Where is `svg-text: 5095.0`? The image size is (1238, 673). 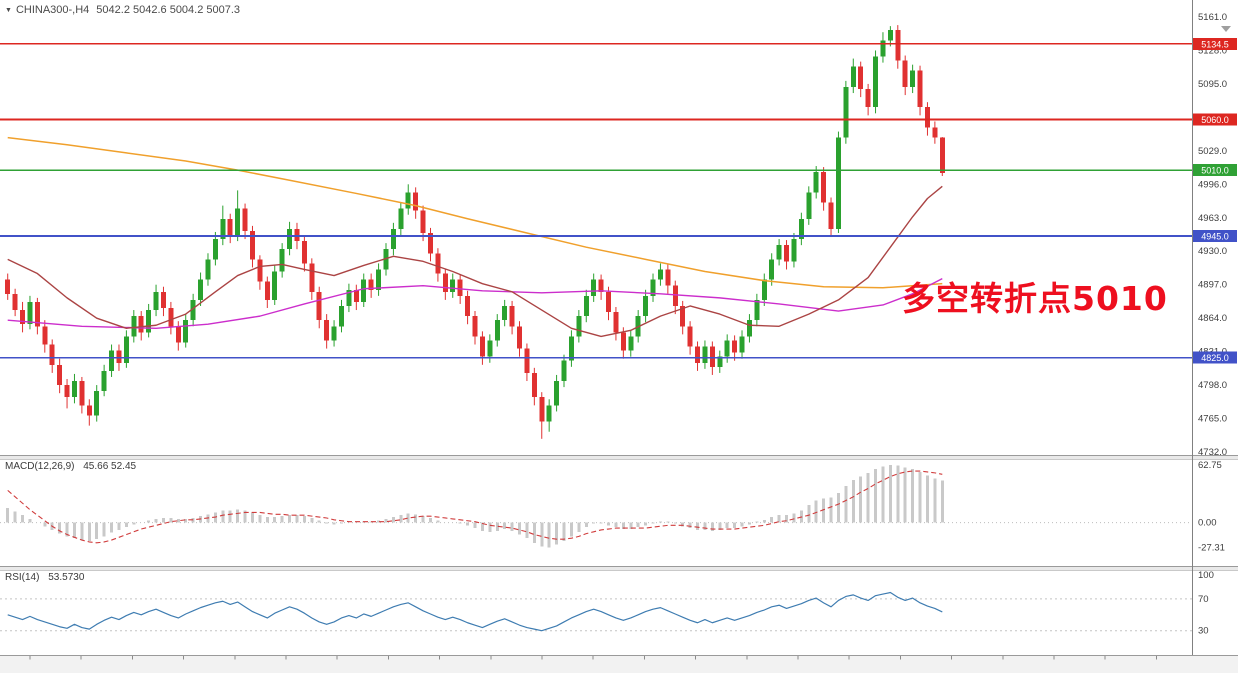
svg-text: 5095.0 is located at coordinates (1212, 84).